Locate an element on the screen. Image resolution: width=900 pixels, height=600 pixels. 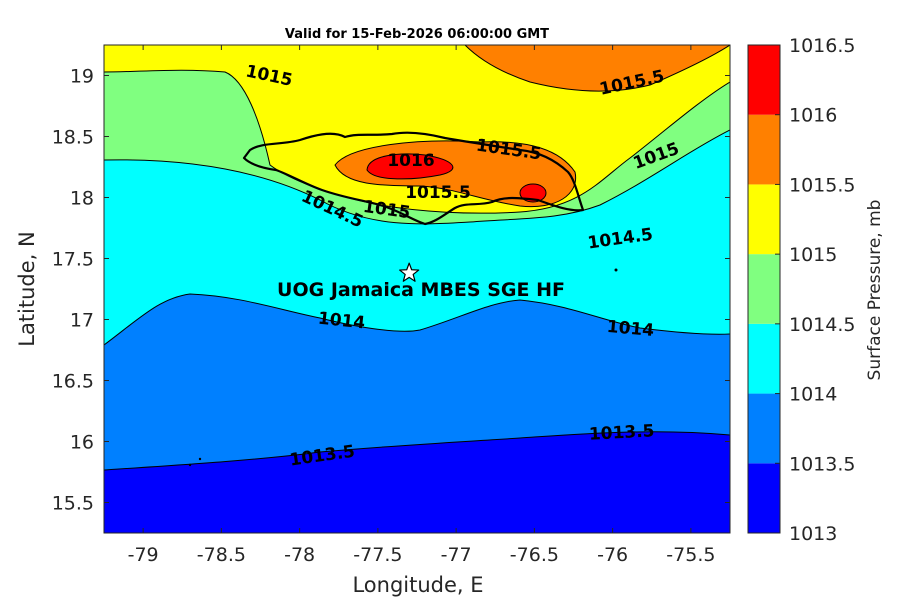
contour-label: 1013.5 is located at coordinates (621, 432).